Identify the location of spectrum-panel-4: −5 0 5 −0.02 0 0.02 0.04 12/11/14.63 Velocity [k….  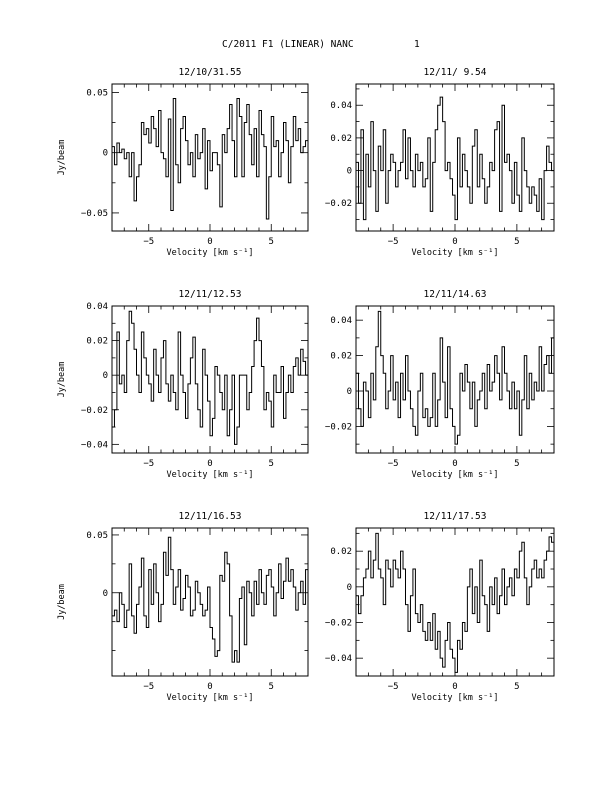
(440, 384).